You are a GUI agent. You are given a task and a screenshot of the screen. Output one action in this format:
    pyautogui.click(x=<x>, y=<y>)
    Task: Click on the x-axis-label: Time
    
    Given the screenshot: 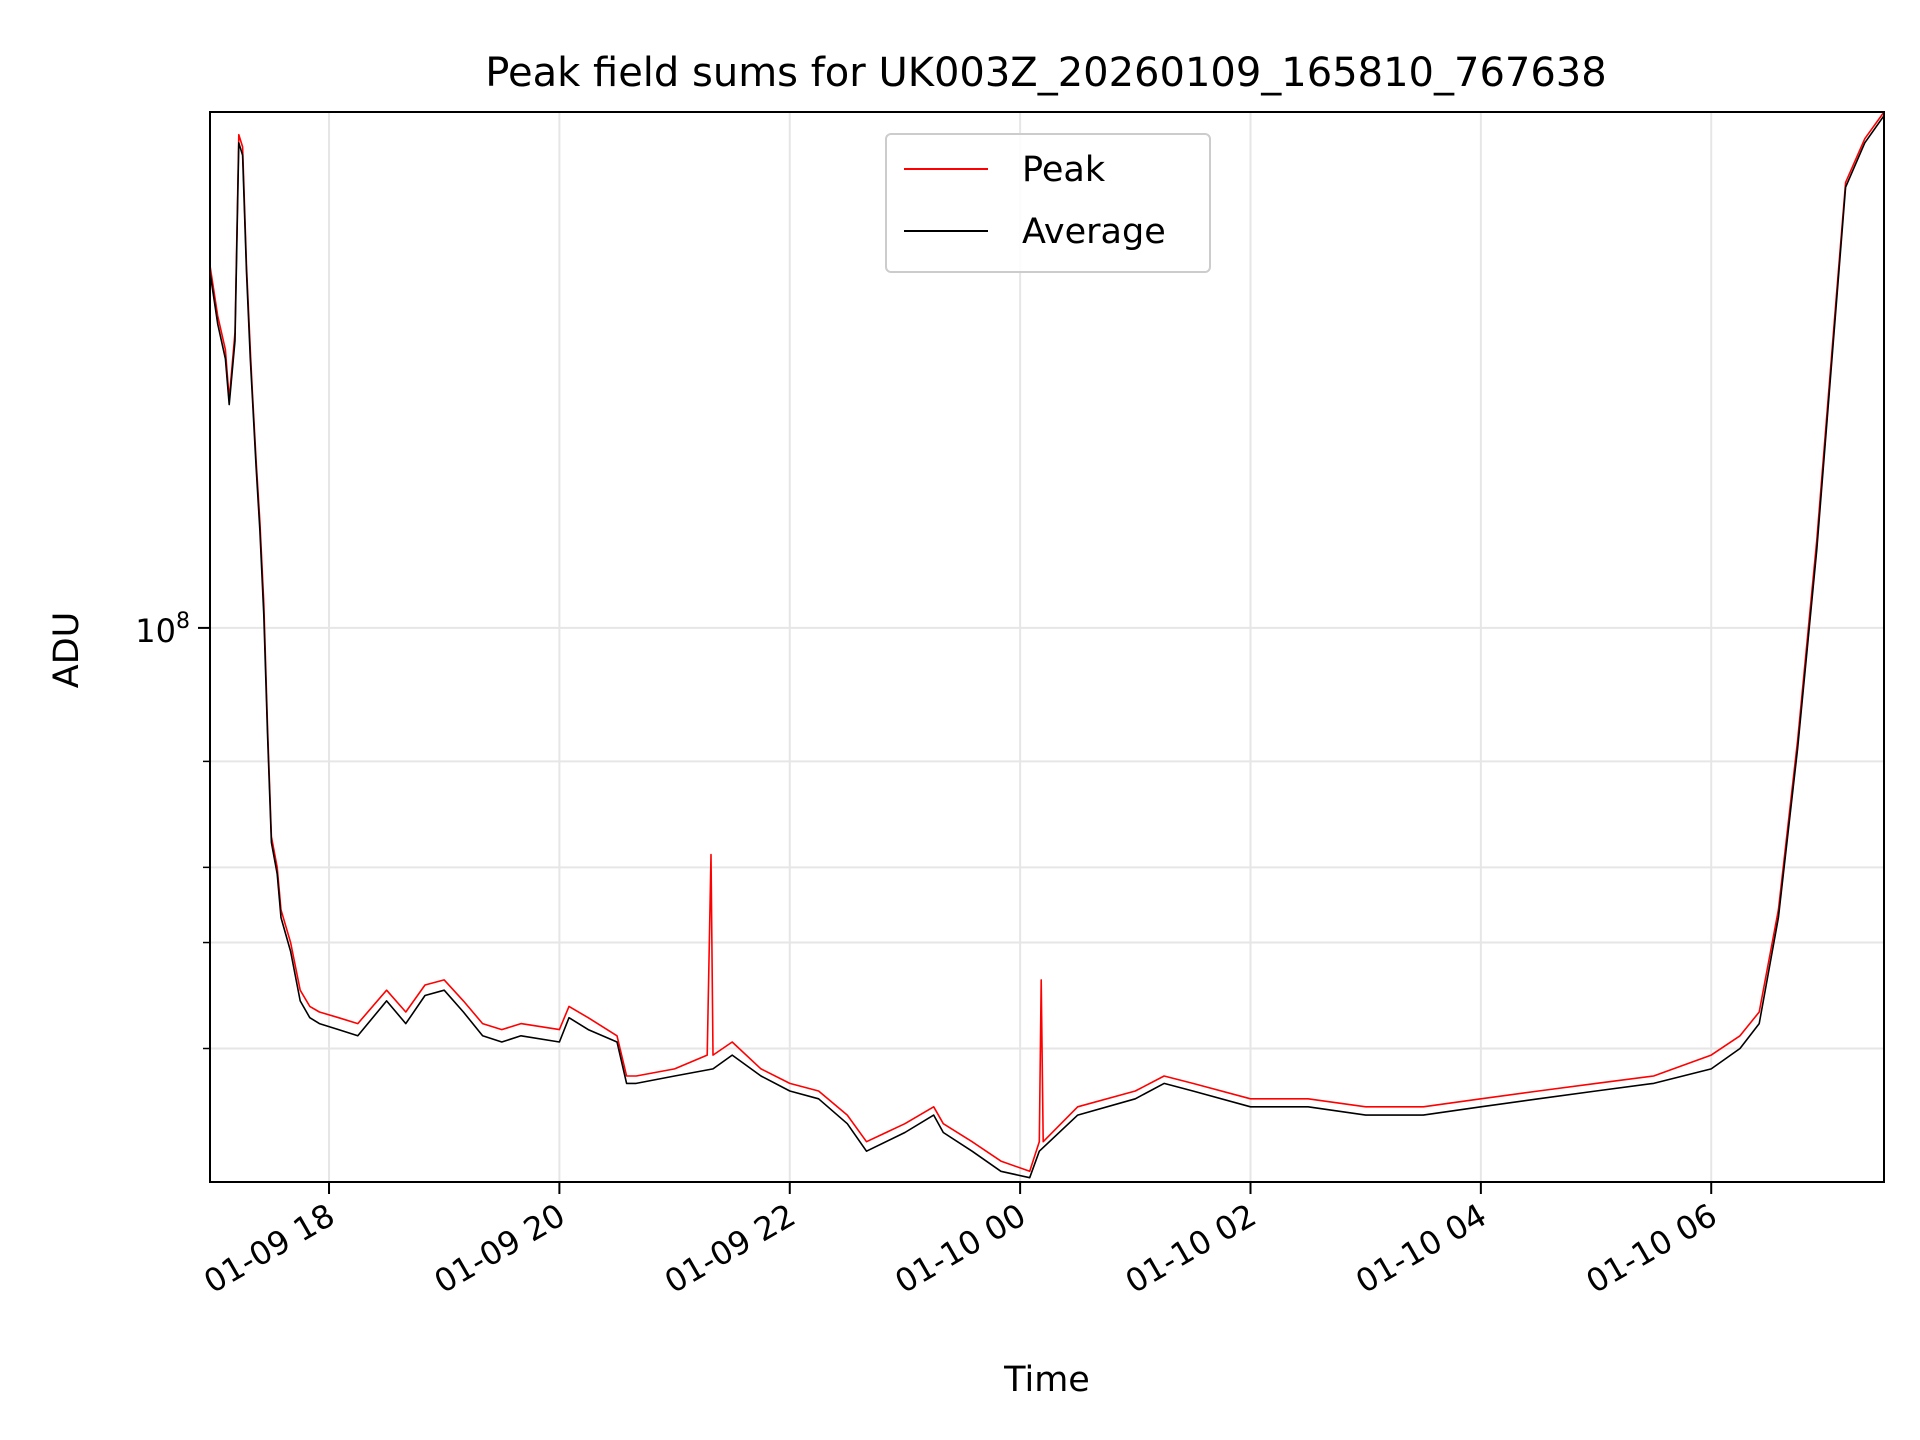 What is the action you would take?
    pyautogui.click(x=1046, y=1380)
    